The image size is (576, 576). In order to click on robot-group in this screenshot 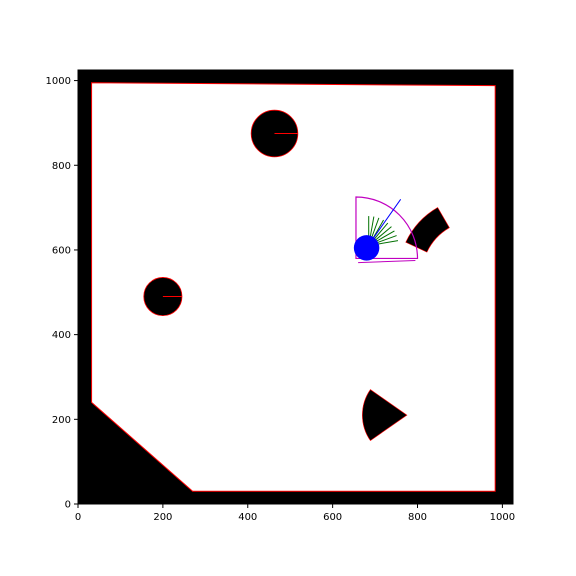, I will do `click(377, 229)`.